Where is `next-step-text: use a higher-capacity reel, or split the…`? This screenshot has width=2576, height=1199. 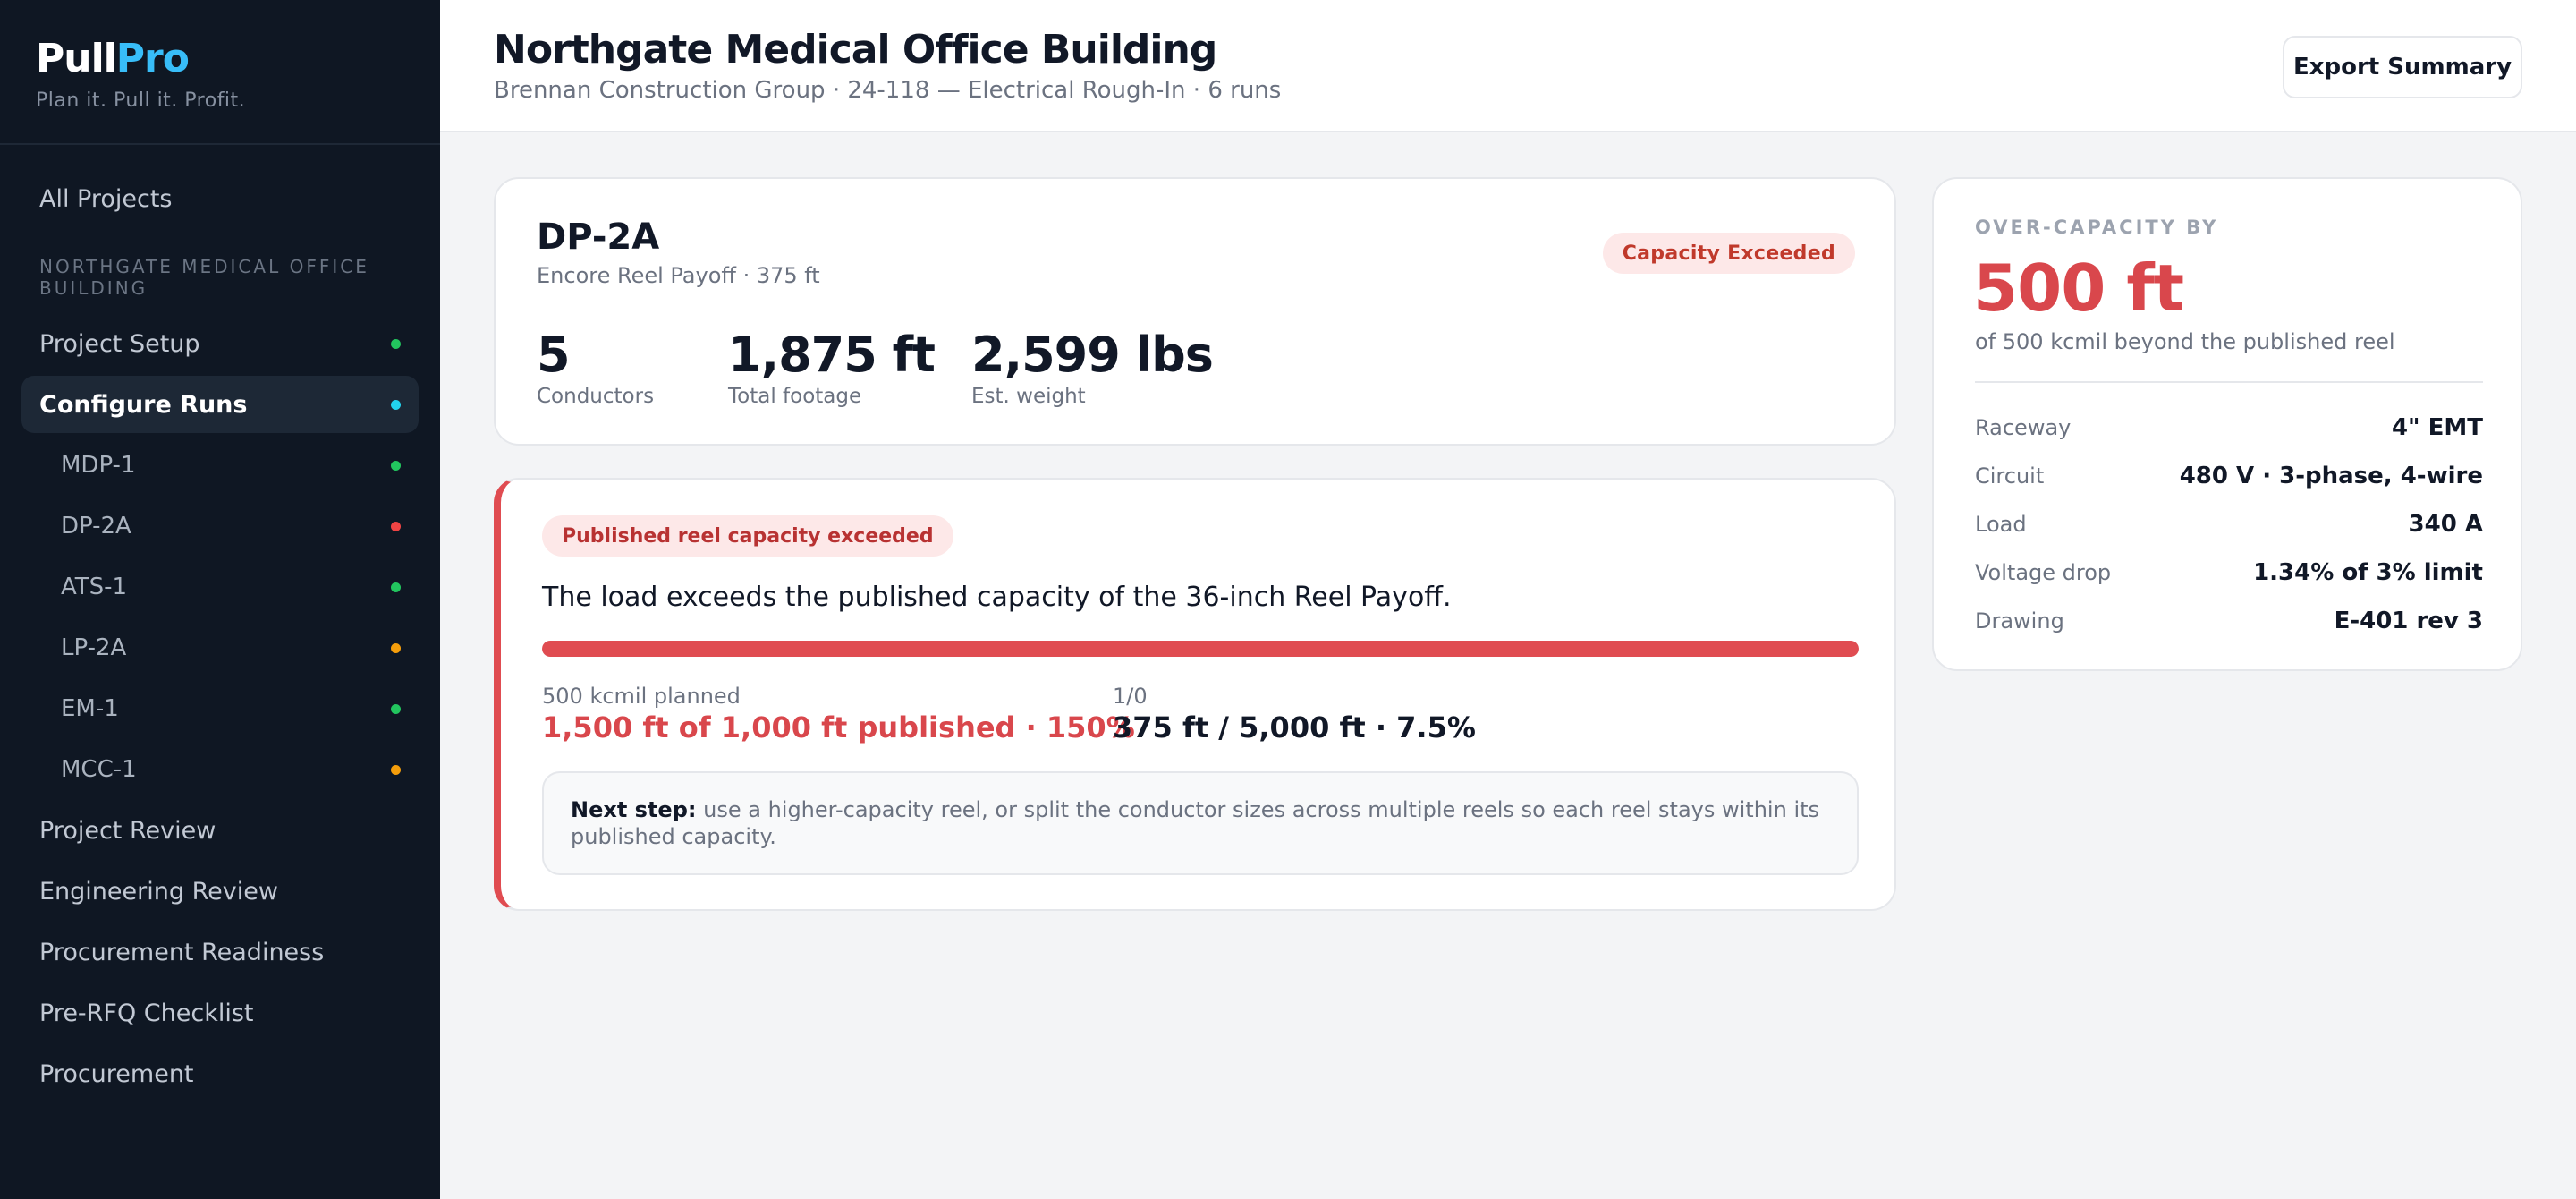 next-step-text: use a higher-capacity reel, or split the… is located at coordinates (1195, 823).